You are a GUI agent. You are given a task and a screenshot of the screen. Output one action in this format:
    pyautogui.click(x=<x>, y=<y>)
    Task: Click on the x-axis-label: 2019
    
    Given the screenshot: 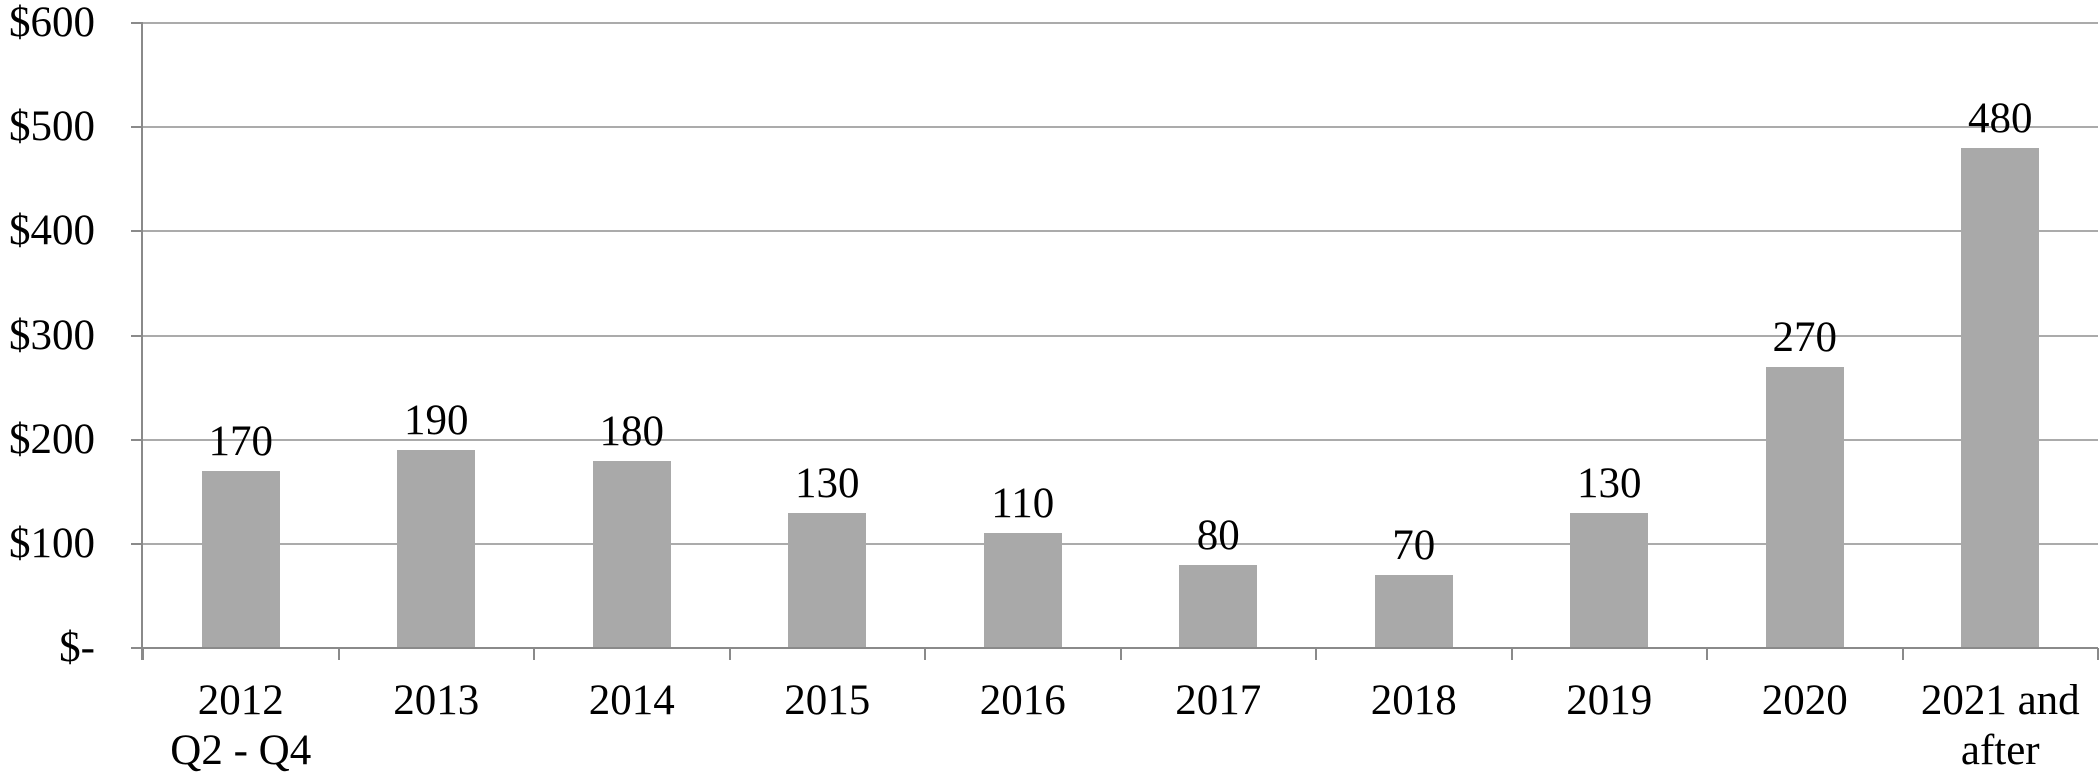 What is the action you would take?
    pyautogui.click(x=1609, y=700)
    